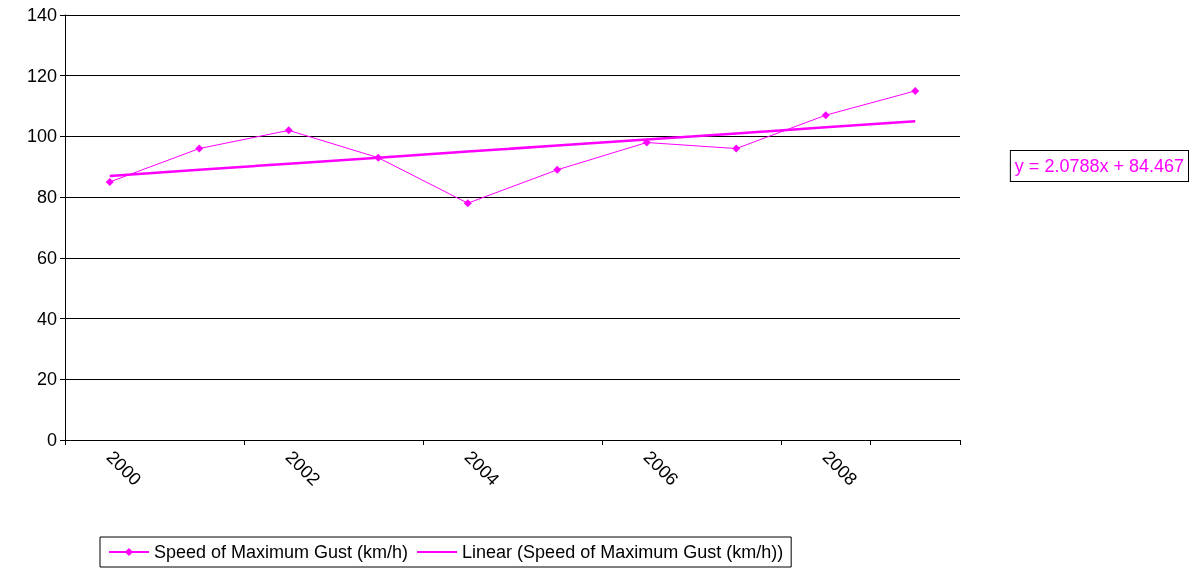 The image size is (1195, 571). What do you see at coordinates (46, 257) in the screenshot?
I see `y-tick-label: 60` at bounding box center [46, 257].